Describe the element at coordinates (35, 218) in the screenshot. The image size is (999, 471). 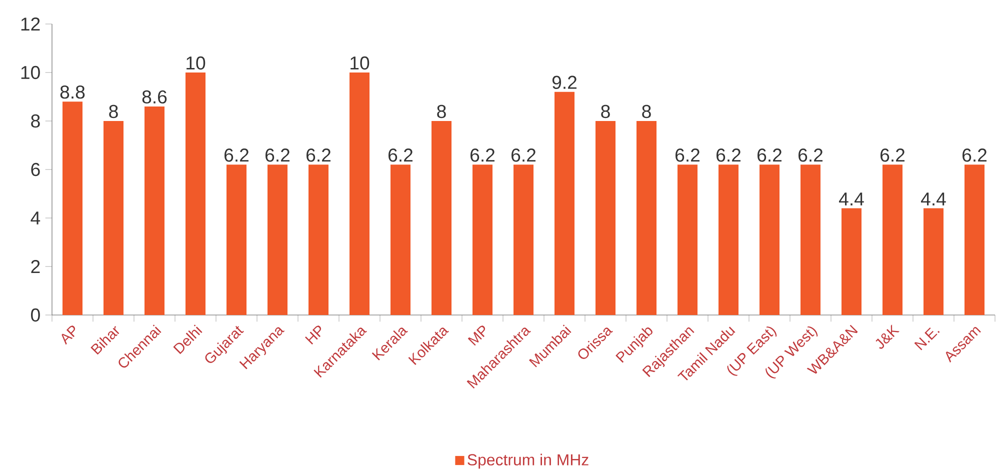
I see `y-tick-label: 4` at that location.